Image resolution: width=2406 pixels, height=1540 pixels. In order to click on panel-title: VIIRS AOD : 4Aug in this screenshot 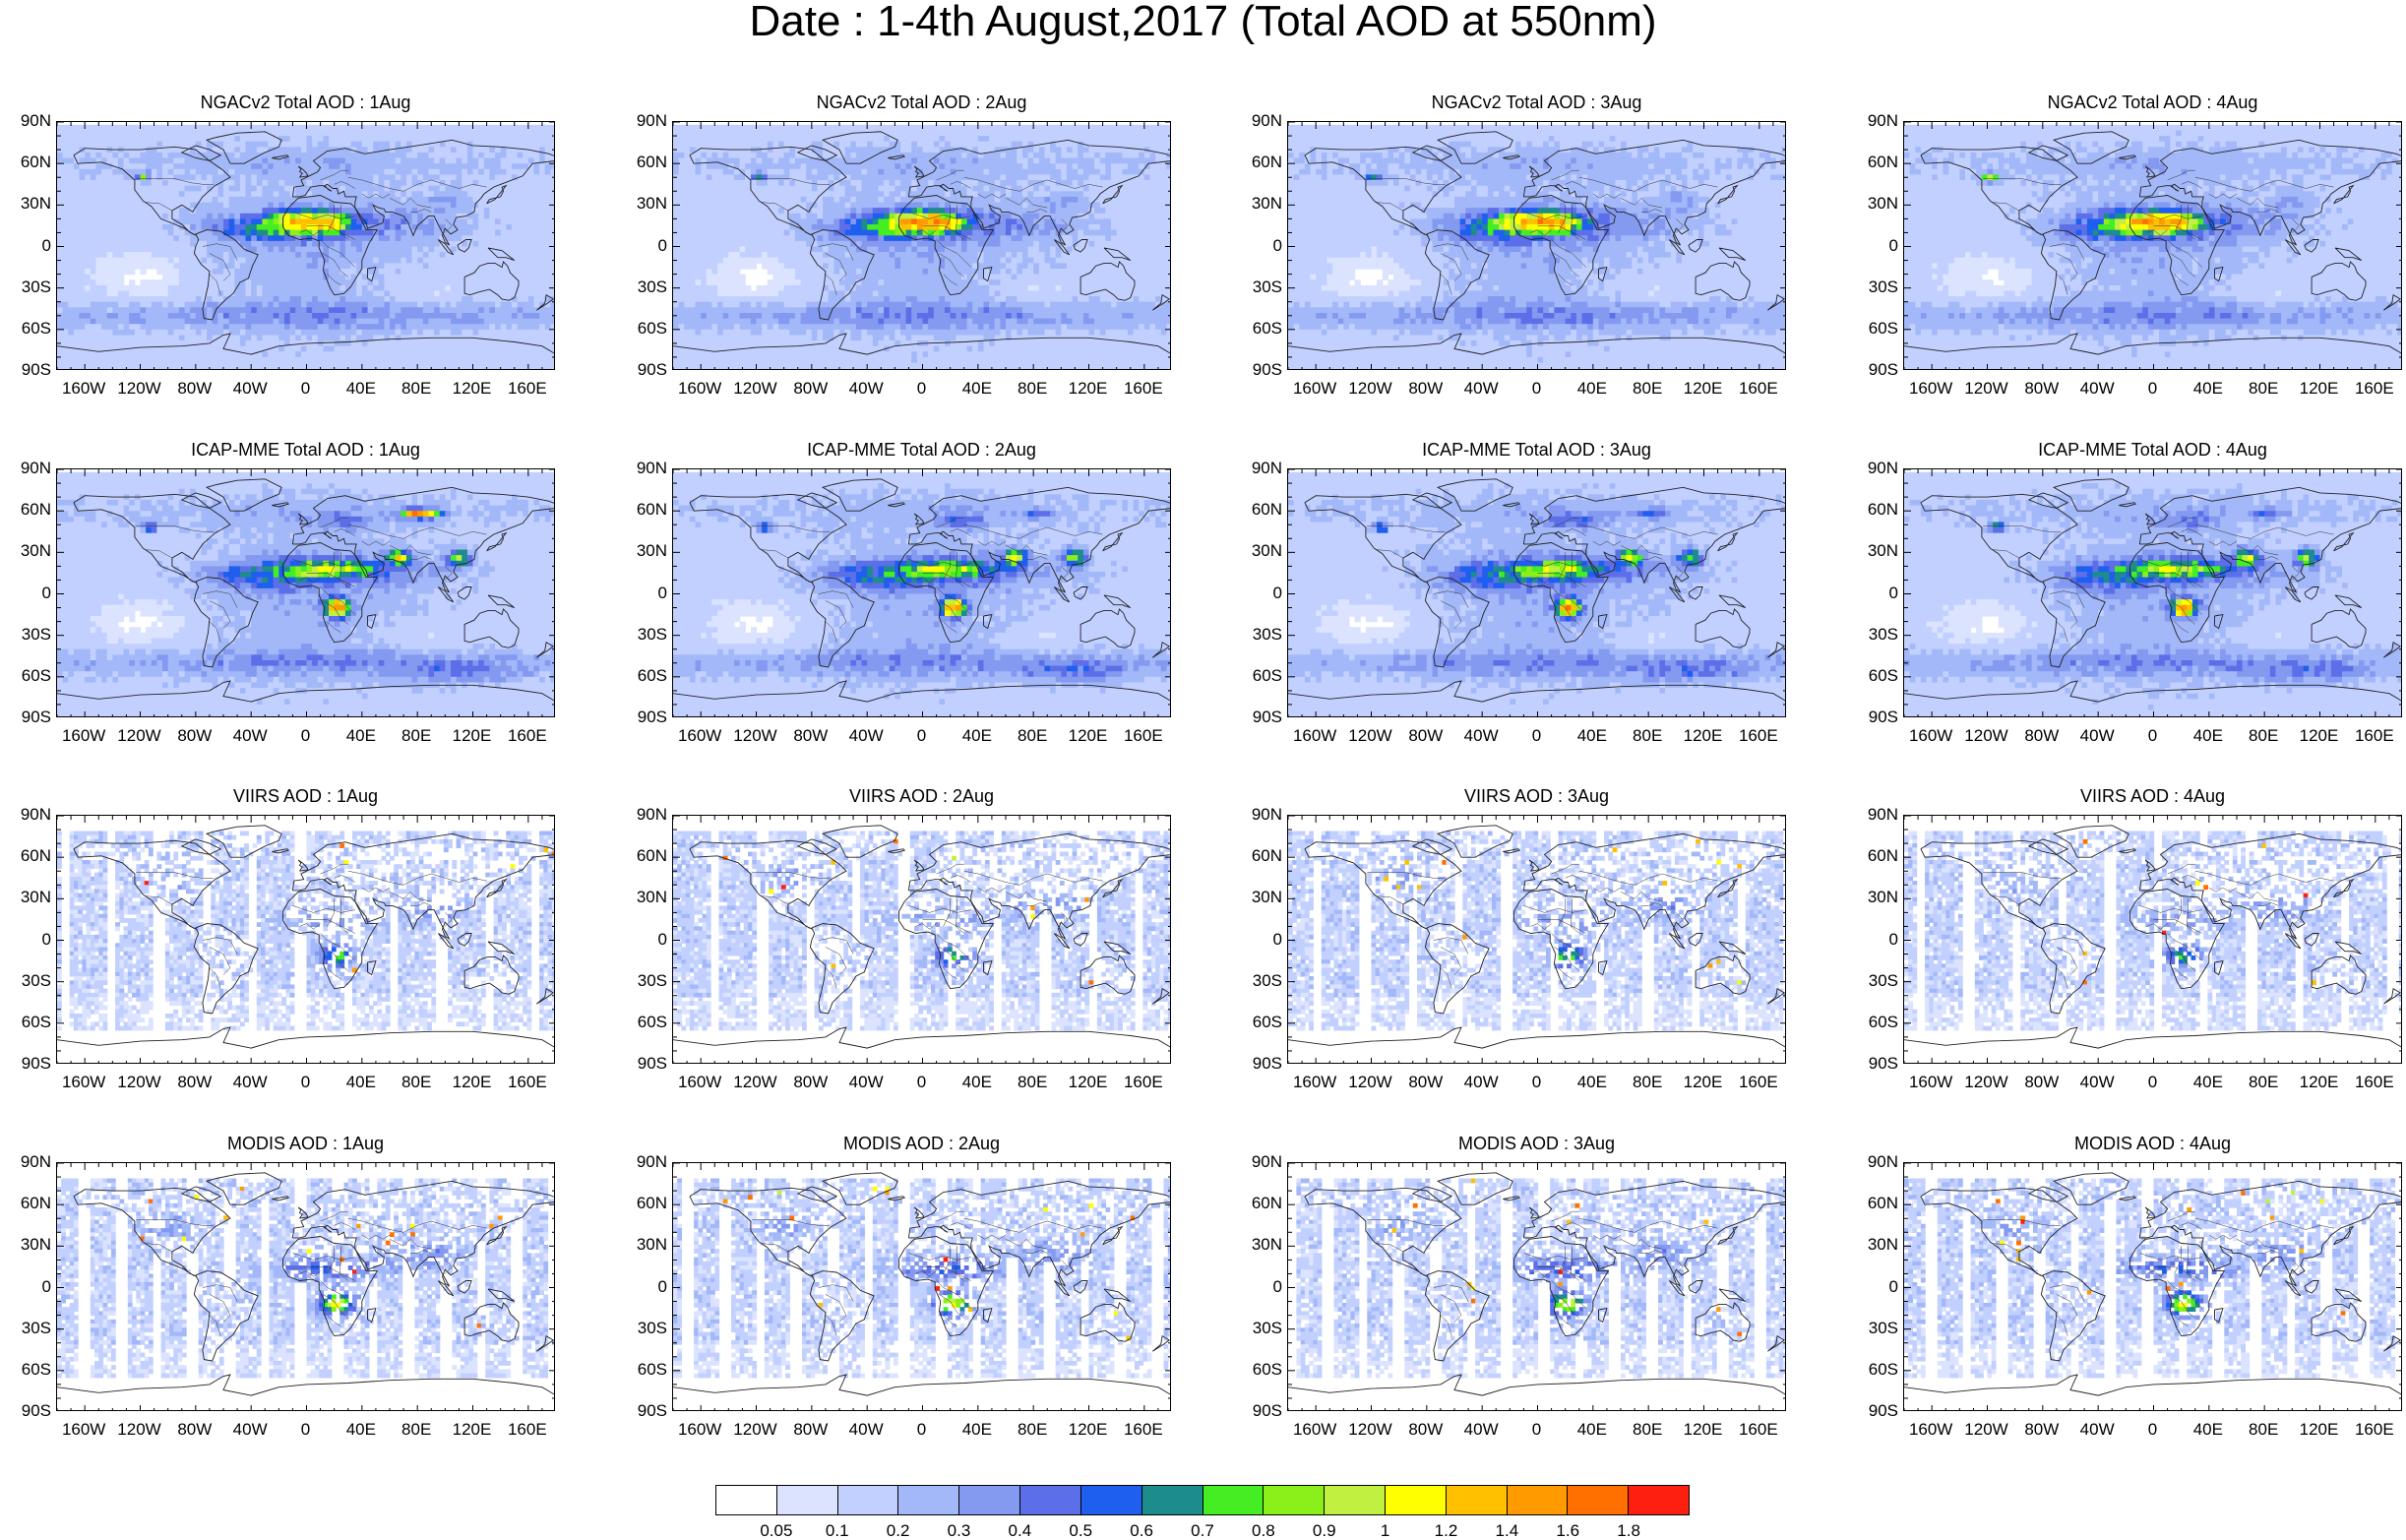, I will do `click(2151, 796)`.